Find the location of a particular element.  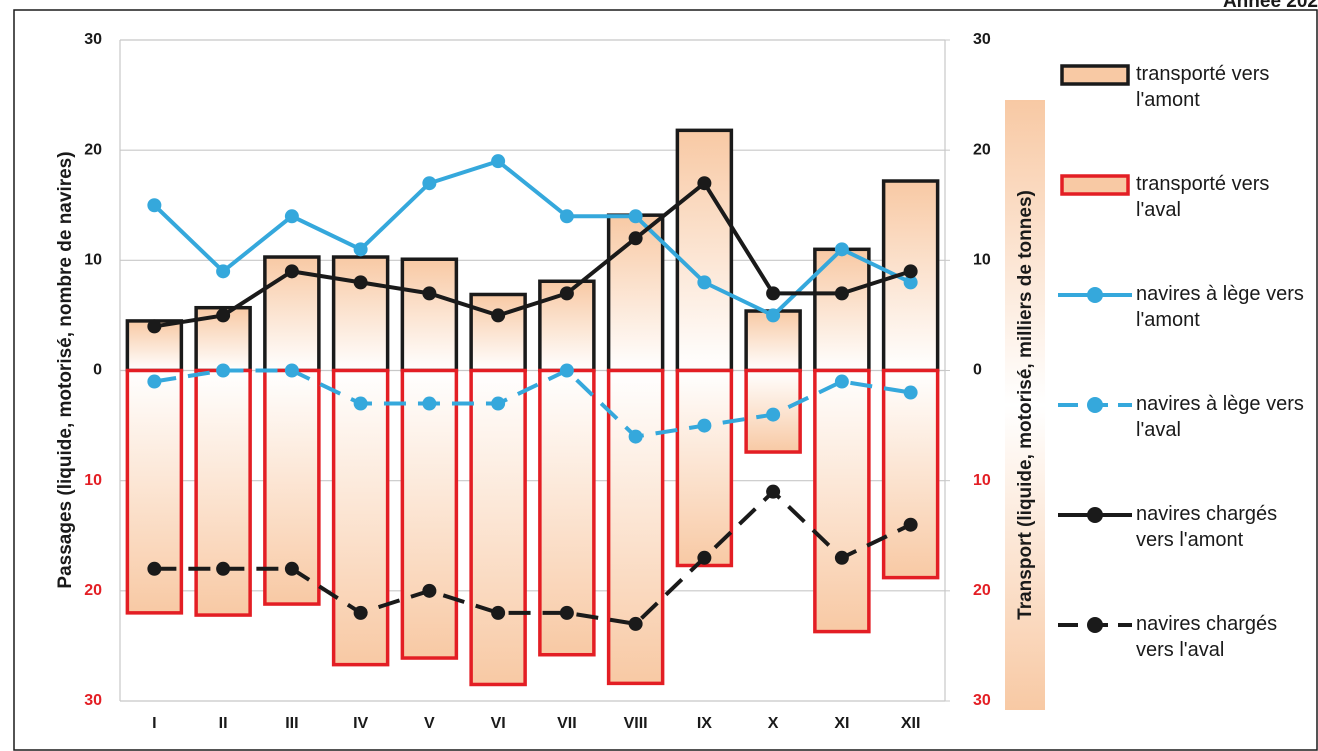

legend-label: navires chargés vers l'amont is located at coordinates (1207, 527).